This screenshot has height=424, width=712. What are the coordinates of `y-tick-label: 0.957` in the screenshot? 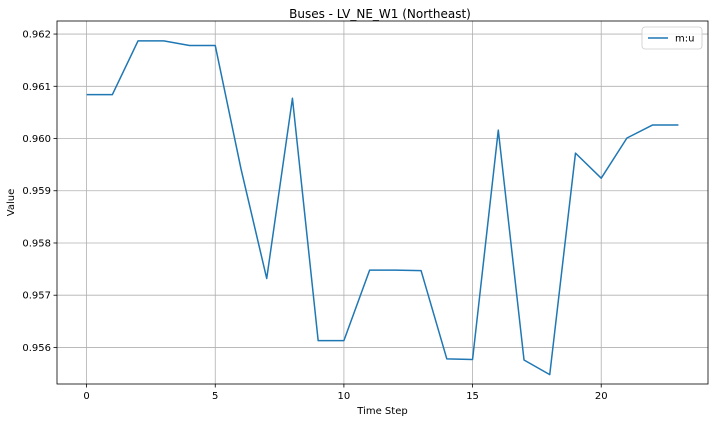 It's located at (36, 296).